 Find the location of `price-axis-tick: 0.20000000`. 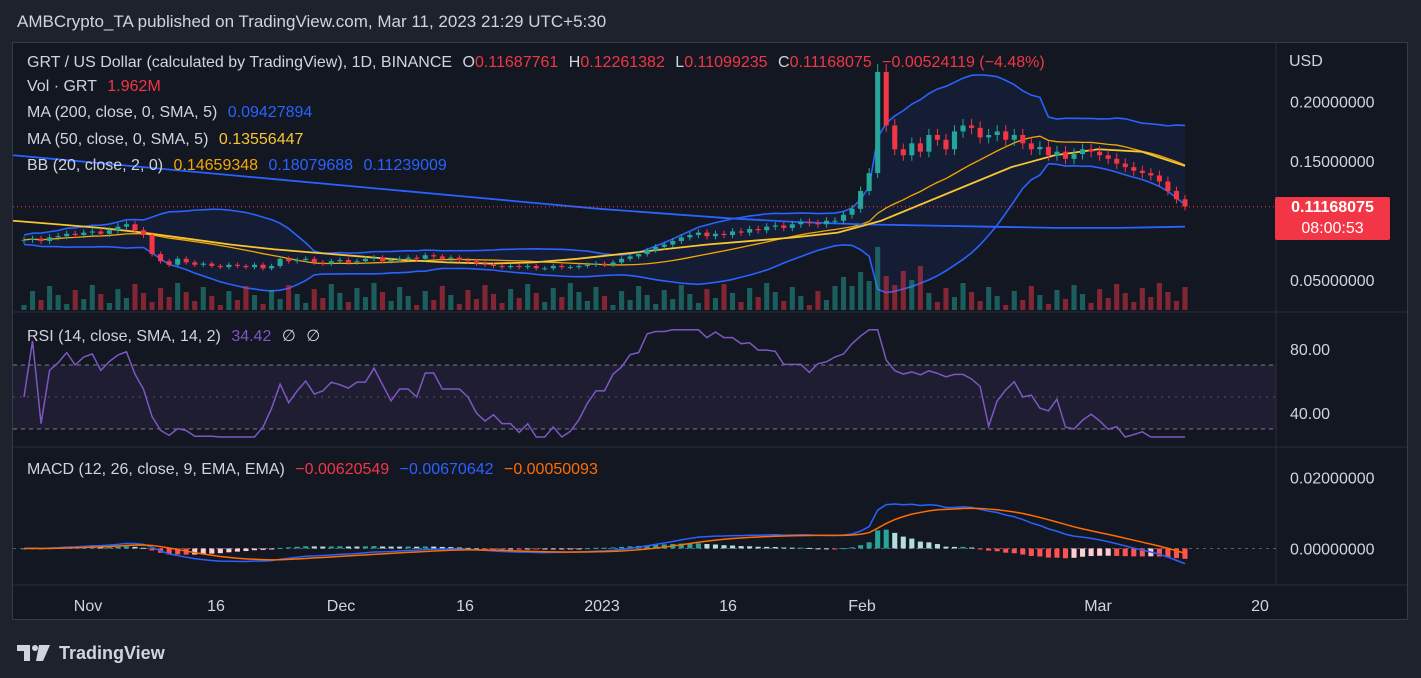

price-axis-tick: 0.20000000 is located at coordinates (1332, 103).